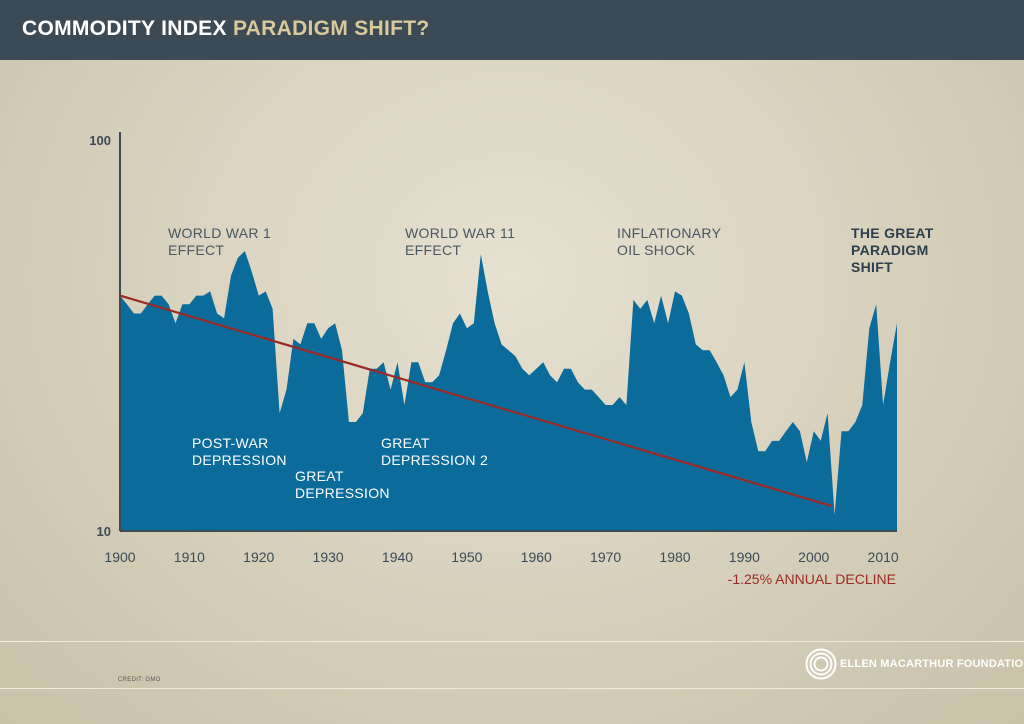 Image resolution: width=1024 pixels, height=724 pixels. I want to click on annotation-label: POST-WAR, so click(230, 443).